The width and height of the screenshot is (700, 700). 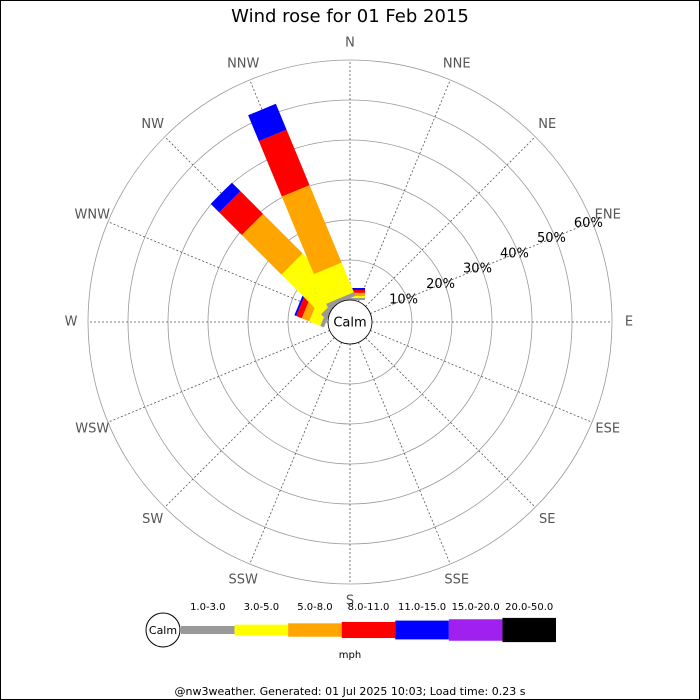 What do you see at coordinates (529, 607) in the screenshot?
I see `legend-label: 20.0-50.0` at bounding box center [529, 607].